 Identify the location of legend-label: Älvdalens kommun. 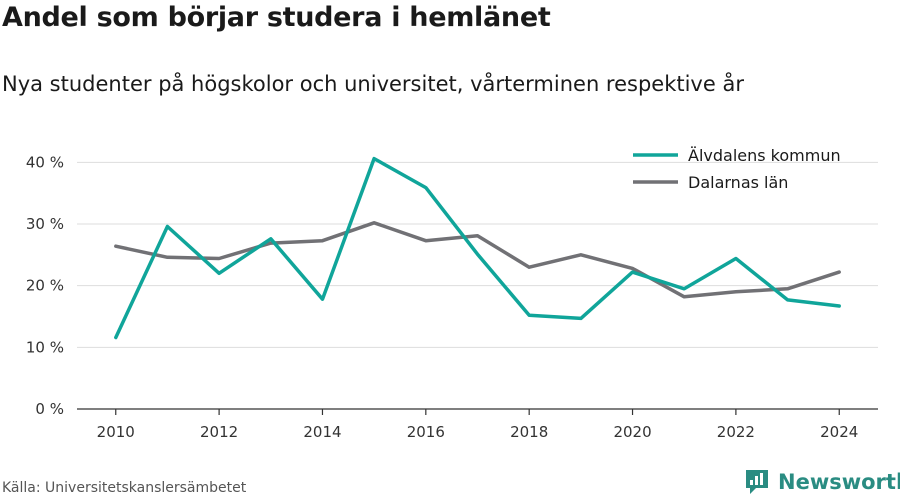
(764, 155).